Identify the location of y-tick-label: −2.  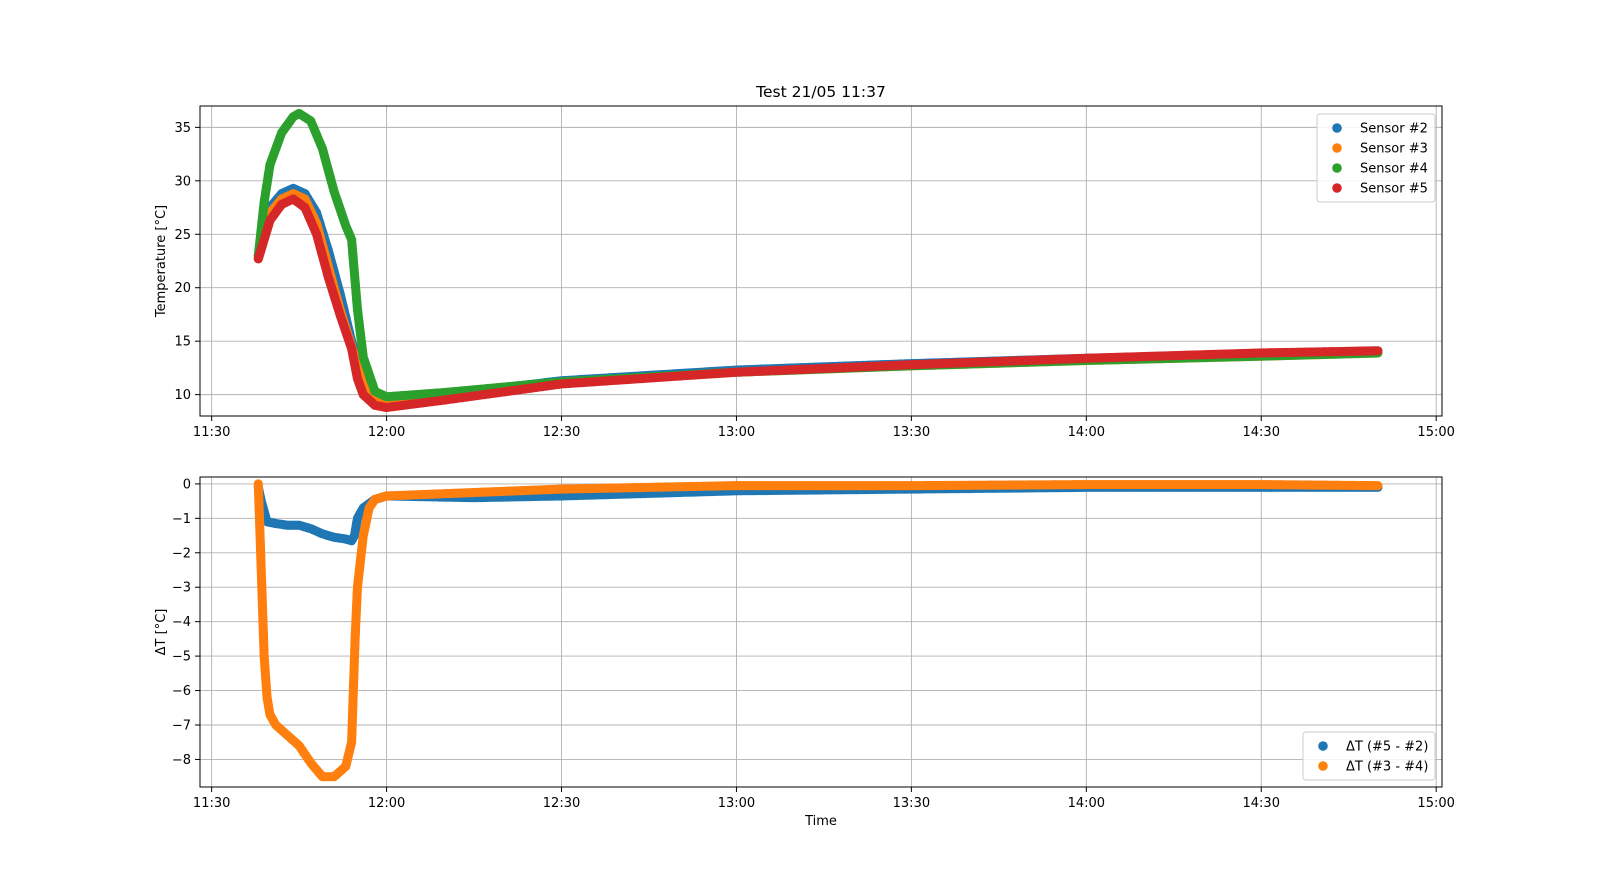
(181, 553).